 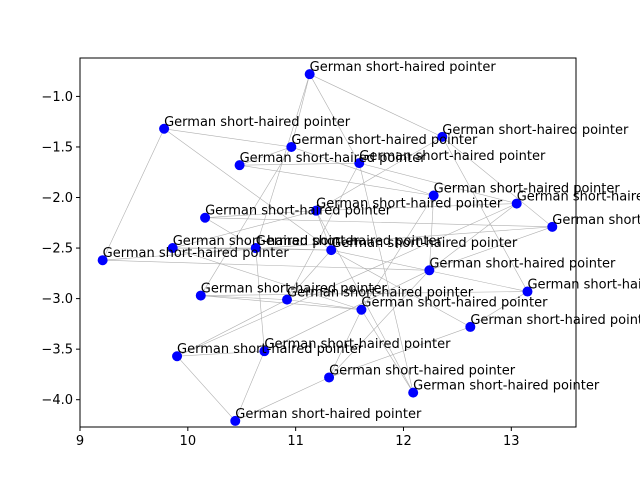 What do you see at coordinates (57, 249) in the screenshot?
I see `y-tick-label: −2.5` at bounding box center [57, 249].